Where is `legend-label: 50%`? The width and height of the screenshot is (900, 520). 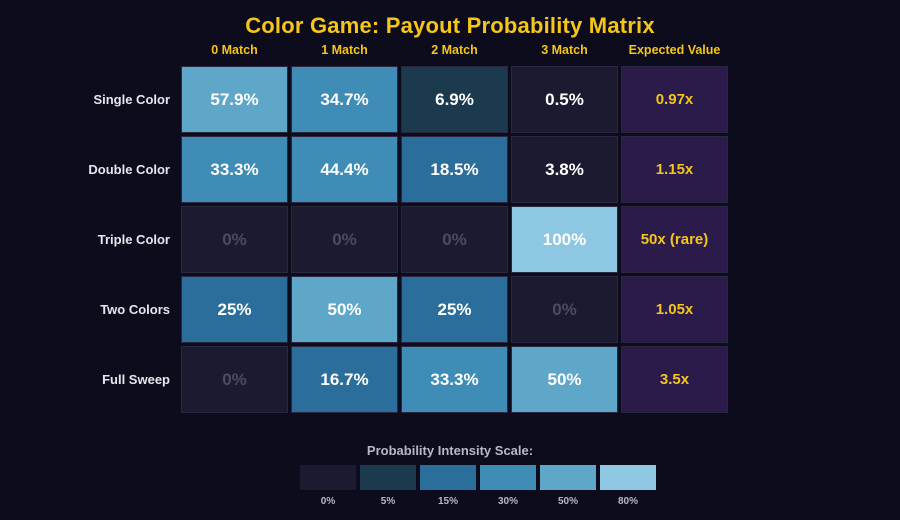 legend-label: 50% is located at coordinates (567, 501).